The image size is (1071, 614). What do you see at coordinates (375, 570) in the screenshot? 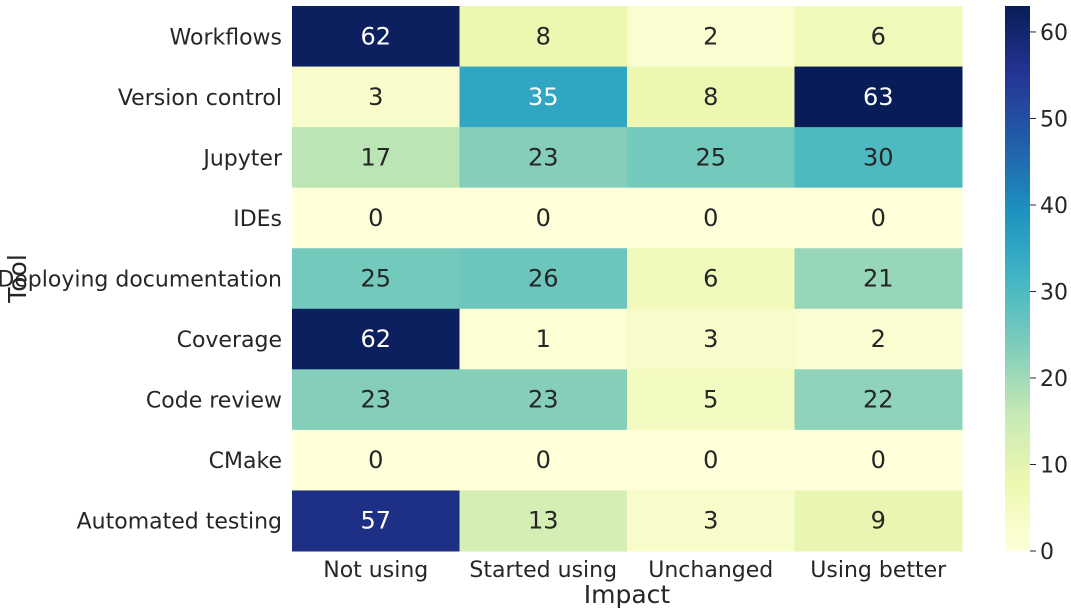
I see `column-label-not-using: Not using` at bounding box center [375, 570].